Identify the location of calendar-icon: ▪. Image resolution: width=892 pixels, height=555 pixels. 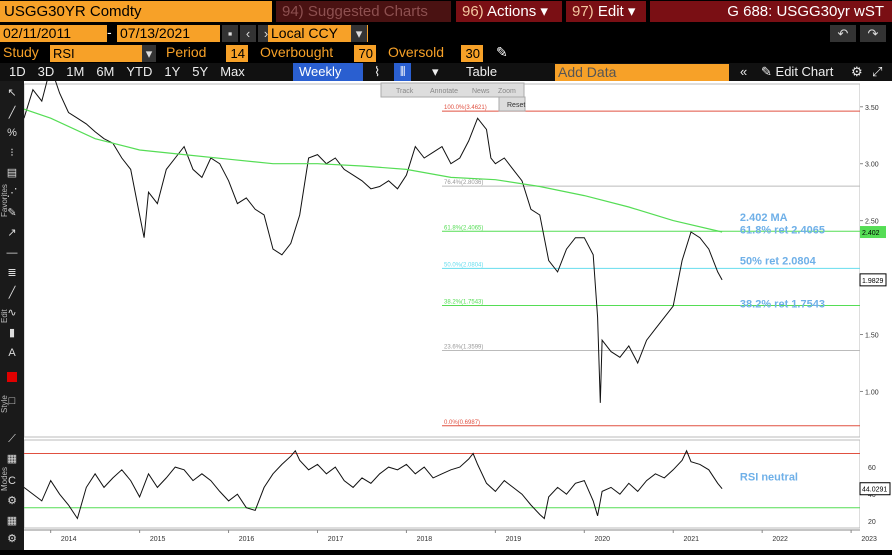
(230, 33).